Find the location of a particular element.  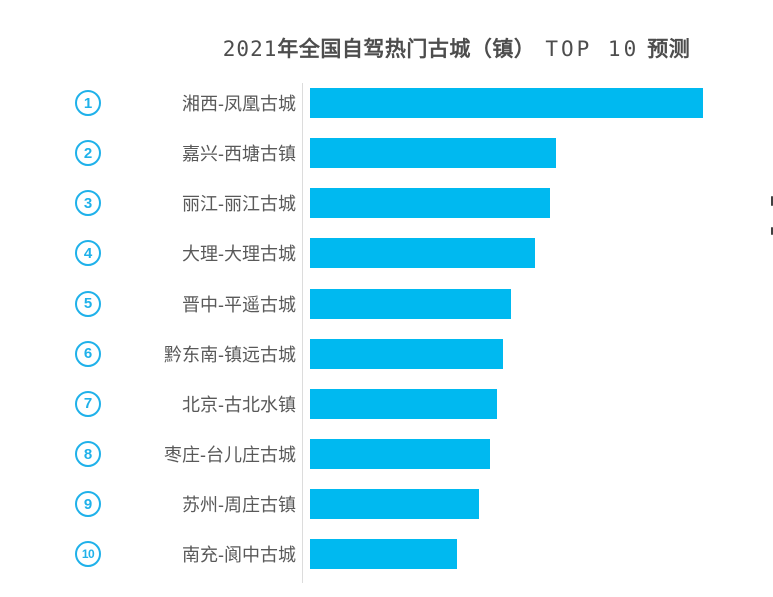

chart-row: 7 北京-古北水镇 is located at coordinates (386, 404).